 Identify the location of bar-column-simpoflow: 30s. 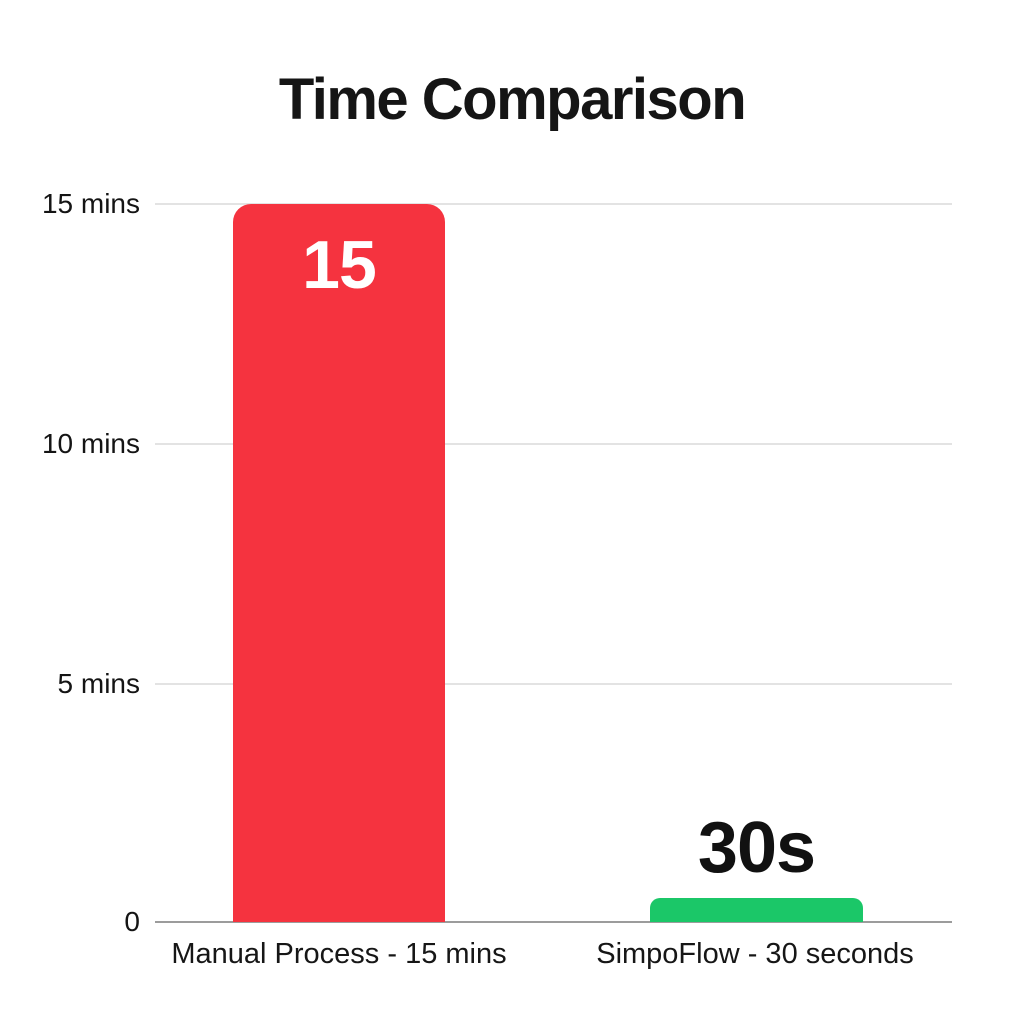
(756, 563).